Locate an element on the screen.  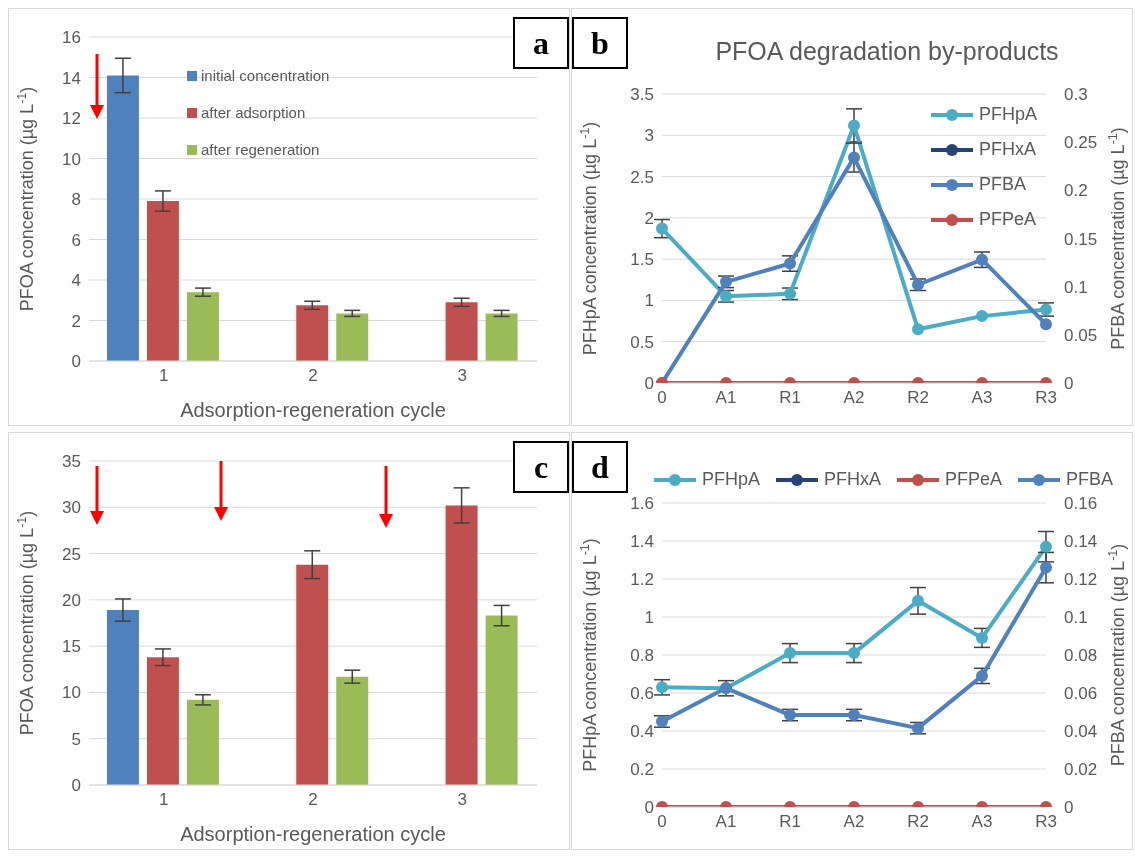
y-tick-label: 30 is located at coordinates (71, 508).